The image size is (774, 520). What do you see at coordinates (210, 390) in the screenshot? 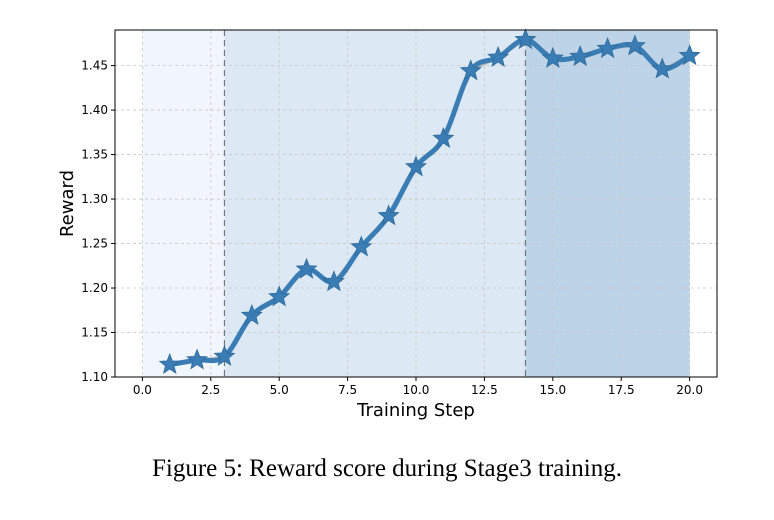
I see `x-tick-label: 2.5` at bounding box center [210, 390].